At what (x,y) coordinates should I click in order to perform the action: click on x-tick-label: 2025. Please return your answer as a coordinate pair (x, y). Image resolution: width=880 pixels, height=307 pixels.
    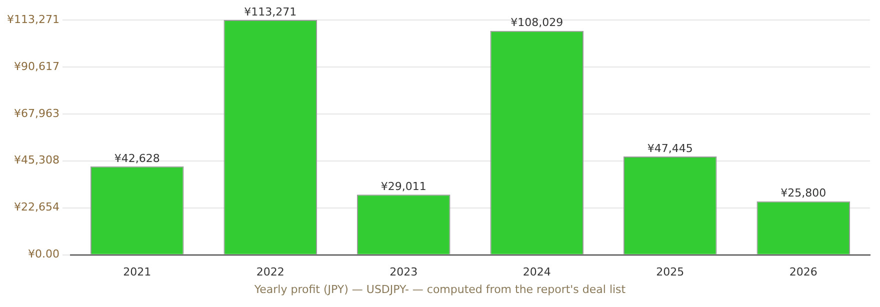
    Looking at the image, I should click on (670, 271).